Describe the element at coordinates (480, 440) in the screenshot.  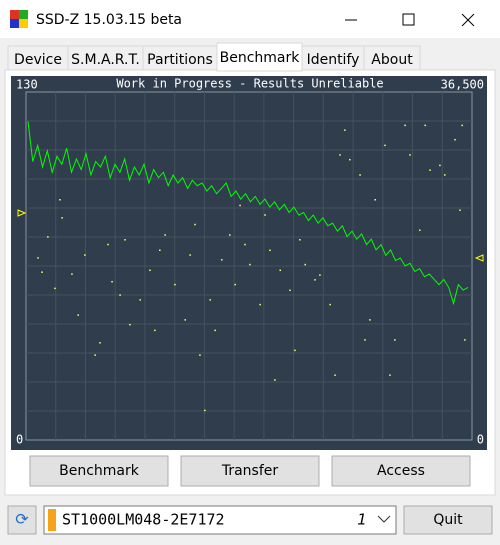
I see `y2-tick-label: 0` at that location.